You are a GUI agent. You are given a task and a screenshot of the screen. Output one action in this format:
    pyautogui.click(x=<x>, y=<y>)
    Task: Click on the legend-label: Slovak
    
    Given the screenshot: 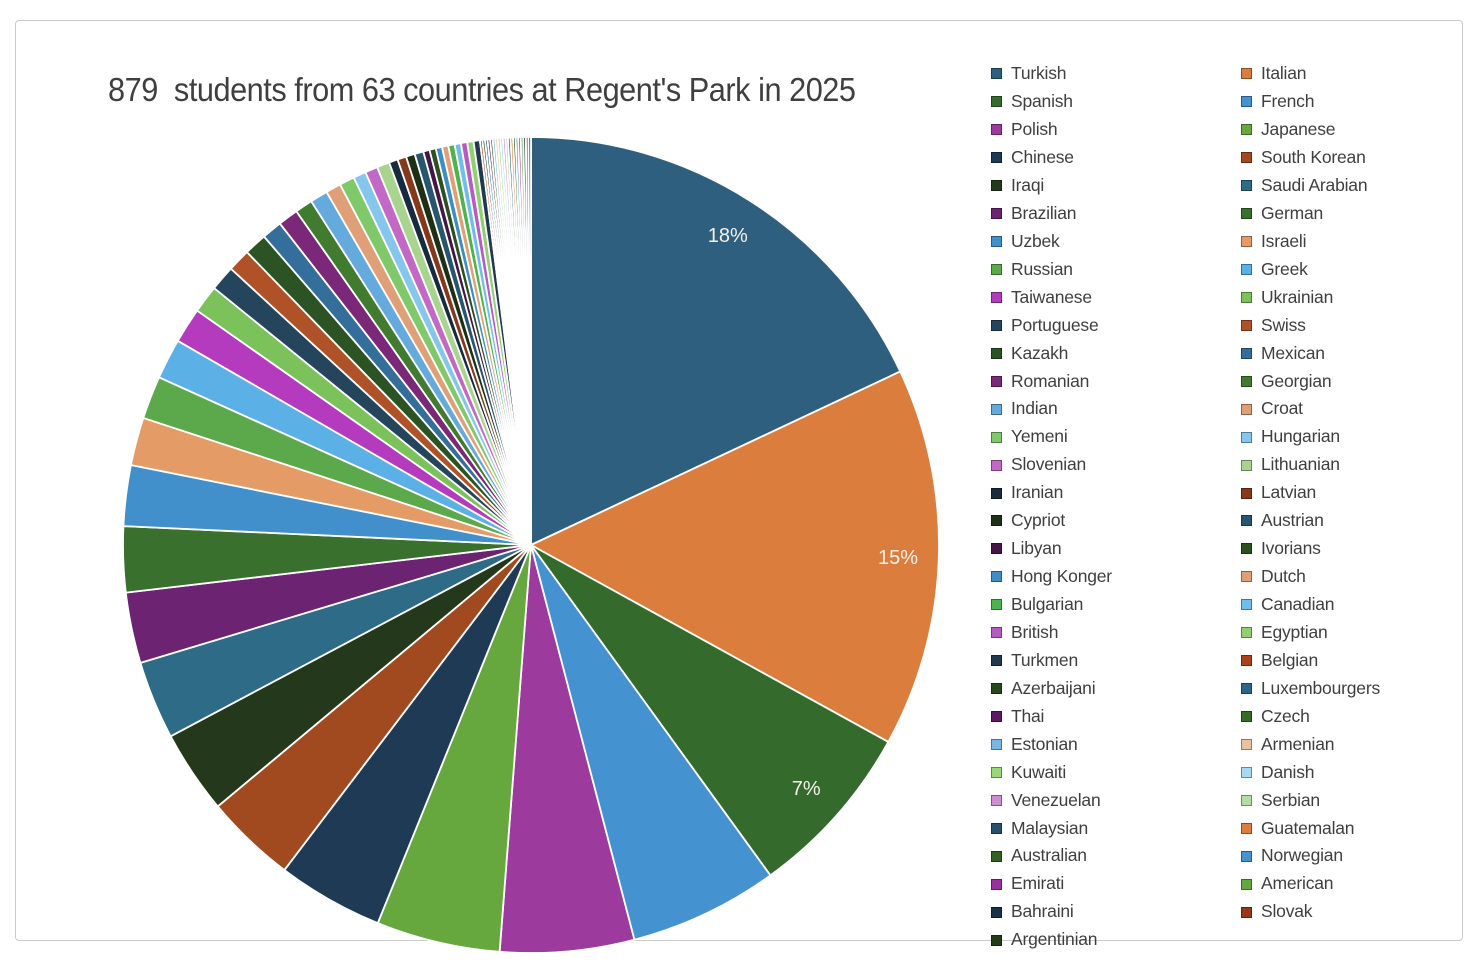 What is the action you would take?
    pyautogui.click(x=1287, y=911)
    